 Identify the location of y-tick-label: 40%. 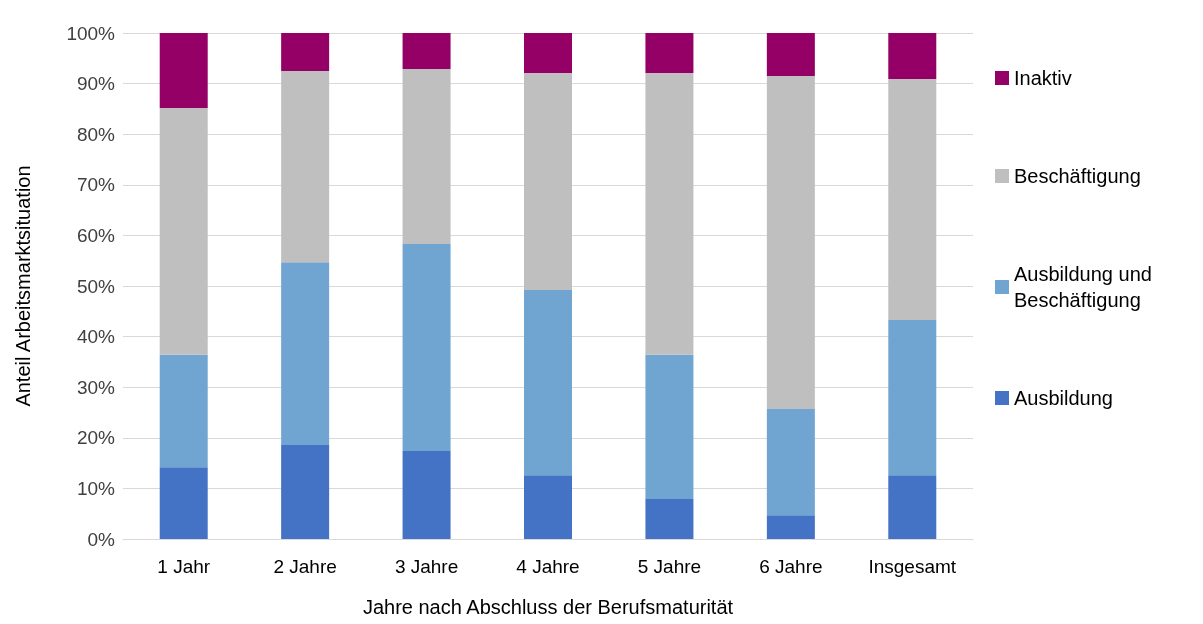
(96, 337).